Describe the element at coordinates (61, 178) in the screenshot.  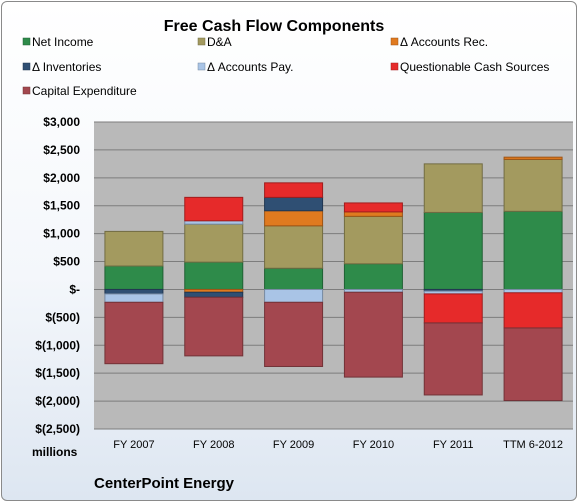
I see `y-tick-label: $2,000` at that location.